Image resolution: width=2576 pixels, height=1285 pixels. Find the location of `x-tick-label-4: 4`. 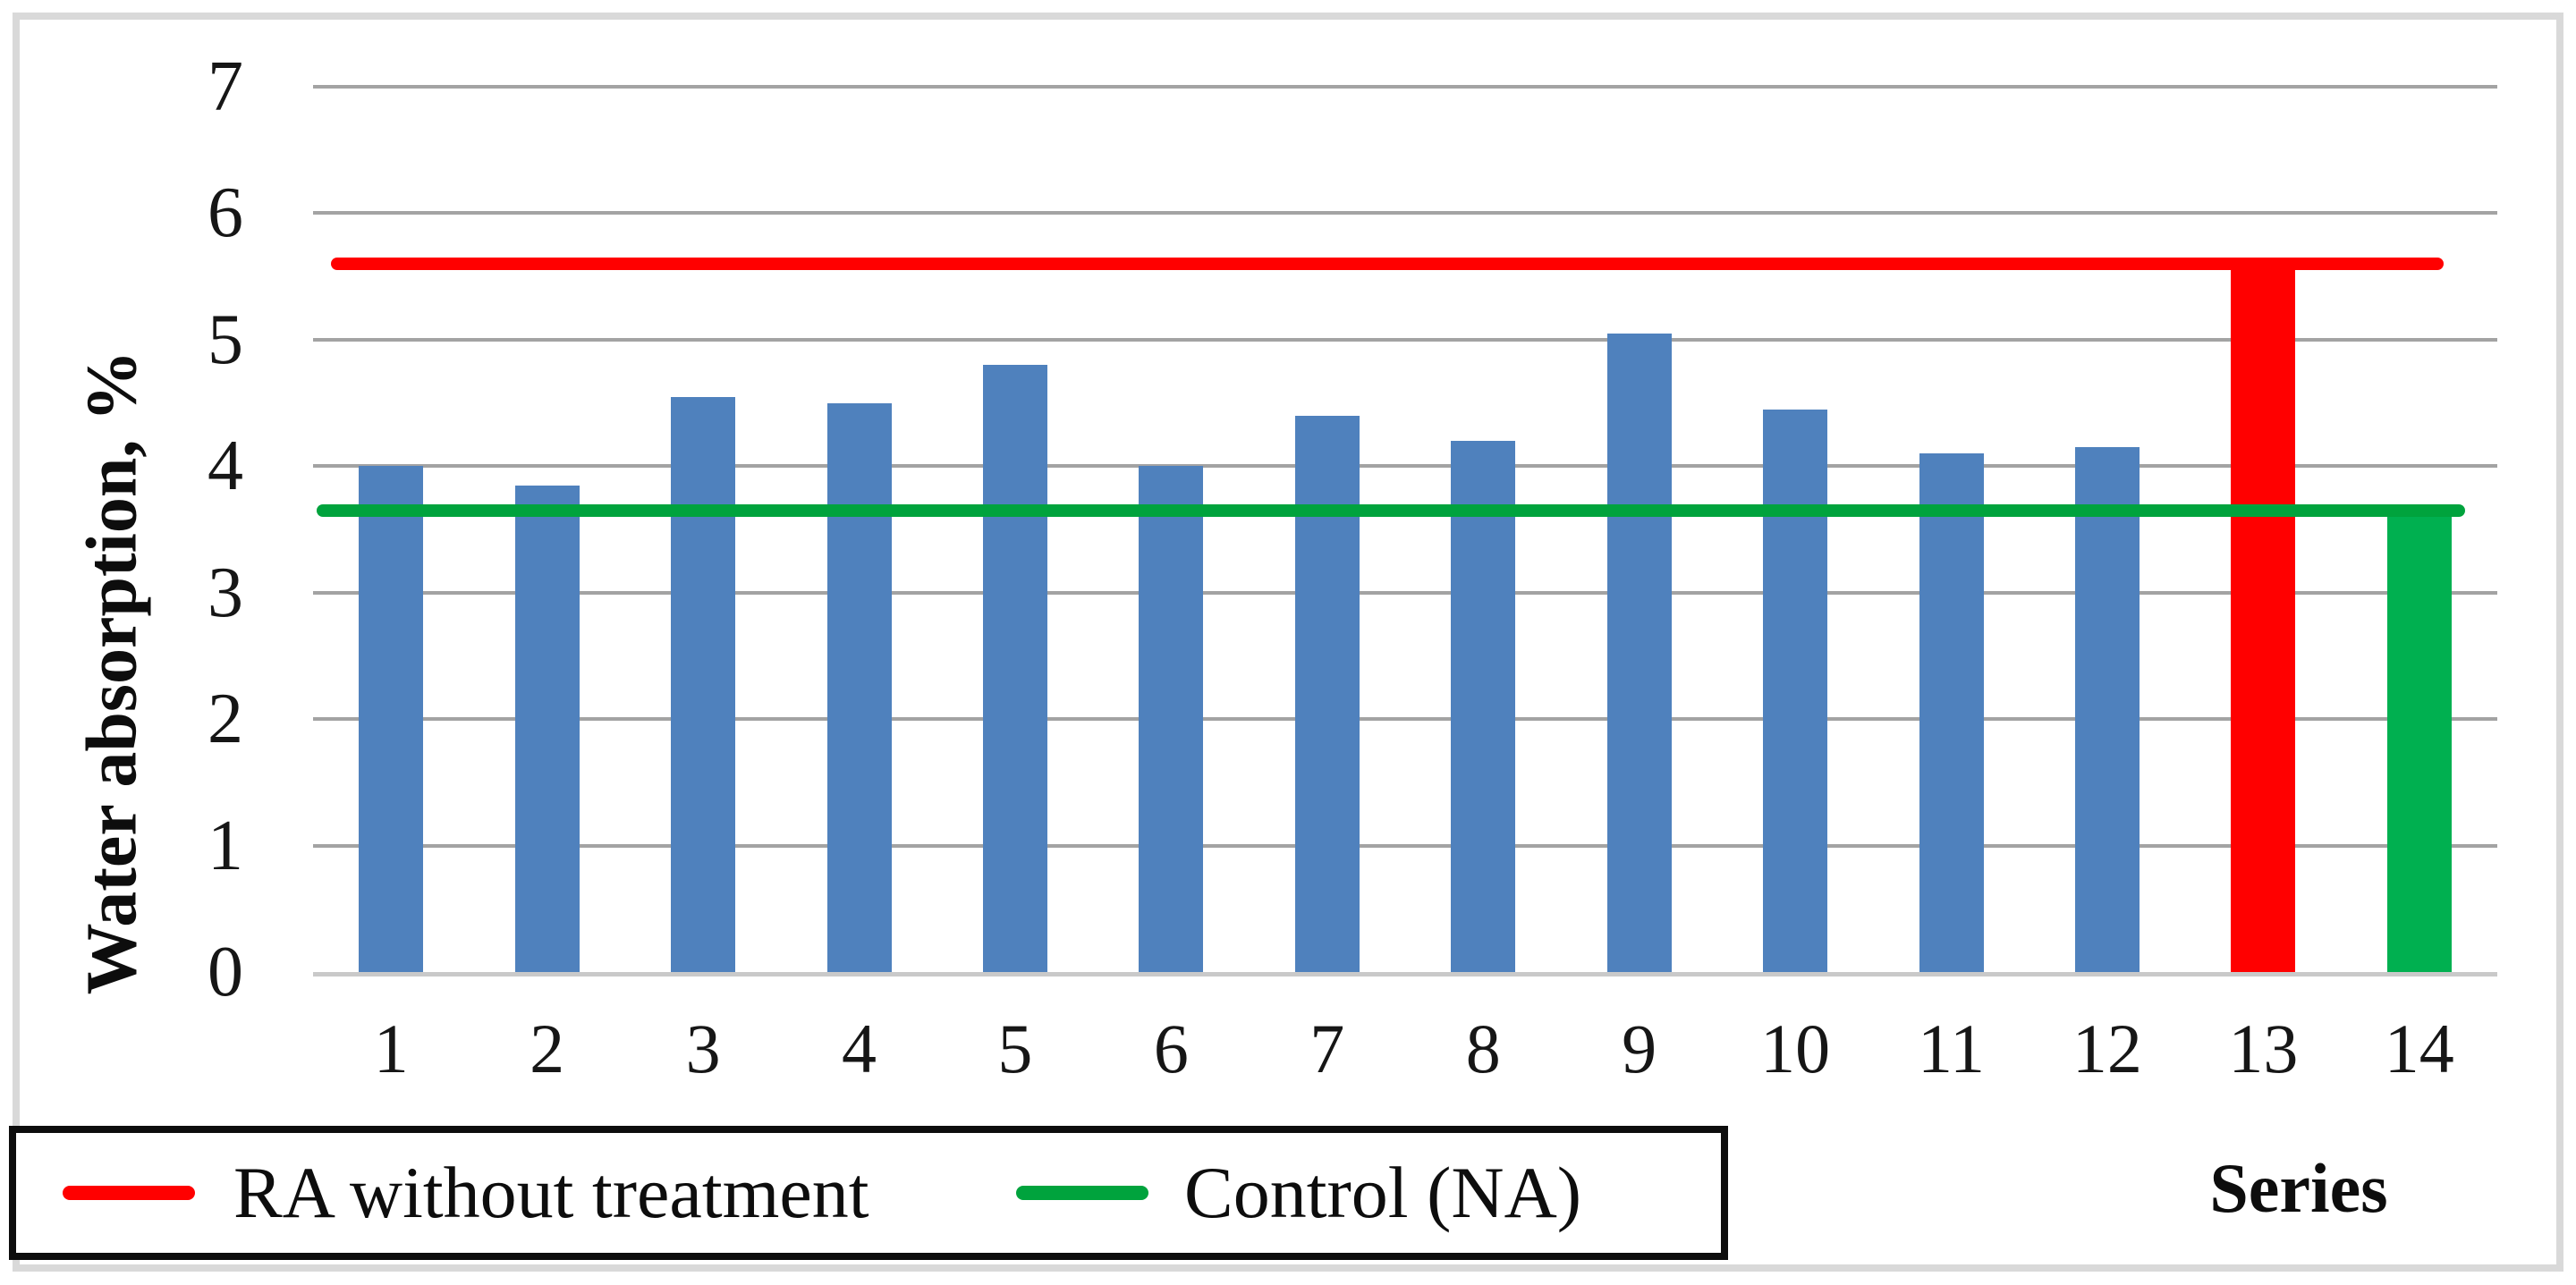

x-tick-label-4: 4 is located at coordinates (859, 1049).